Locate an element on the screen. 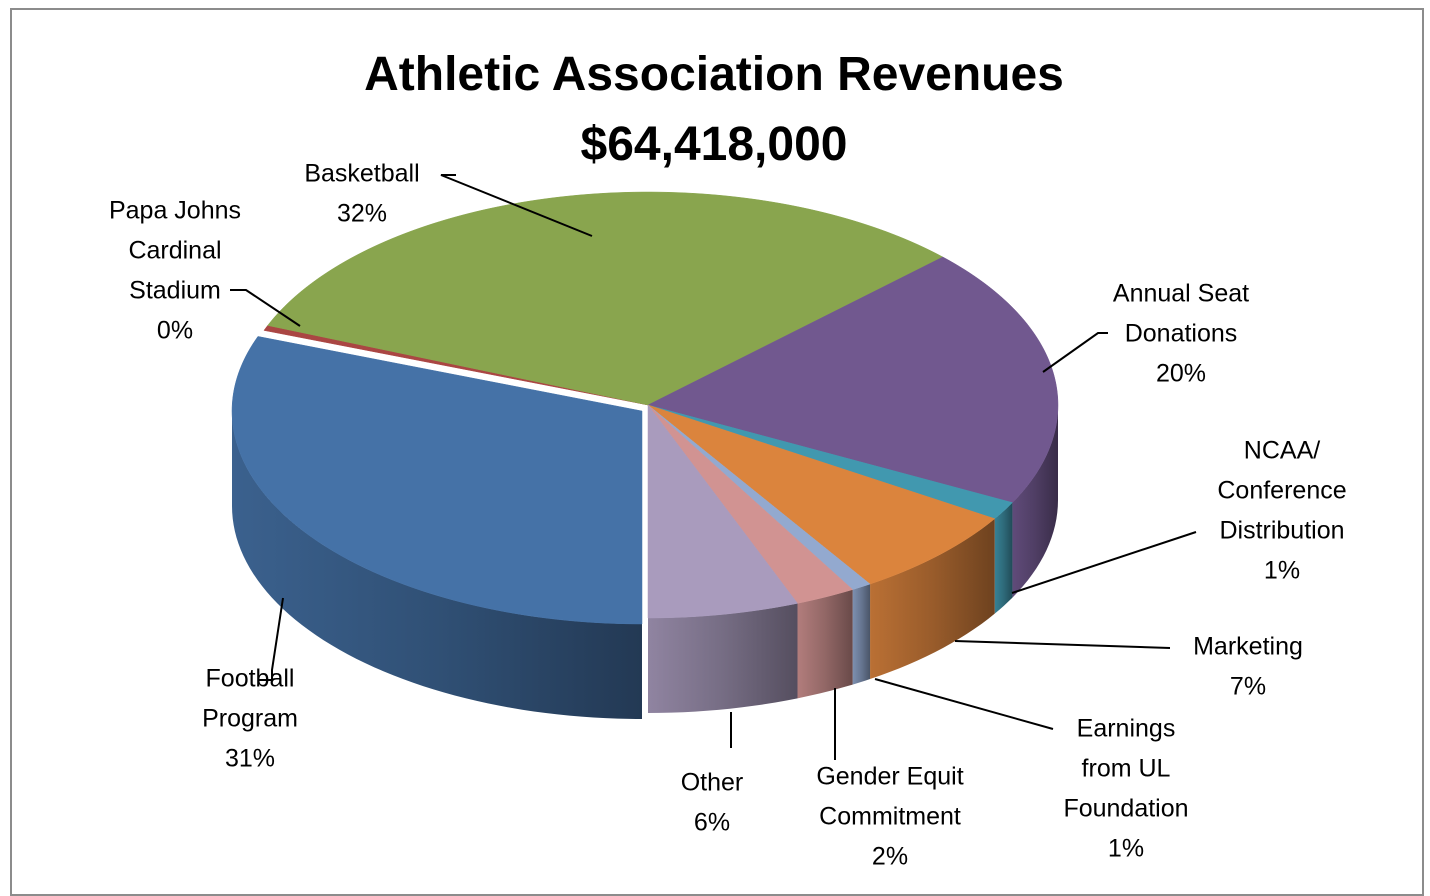 The image size is (1430, 896). data-label-pct-other: 6% is located at coordinates (712, 823).